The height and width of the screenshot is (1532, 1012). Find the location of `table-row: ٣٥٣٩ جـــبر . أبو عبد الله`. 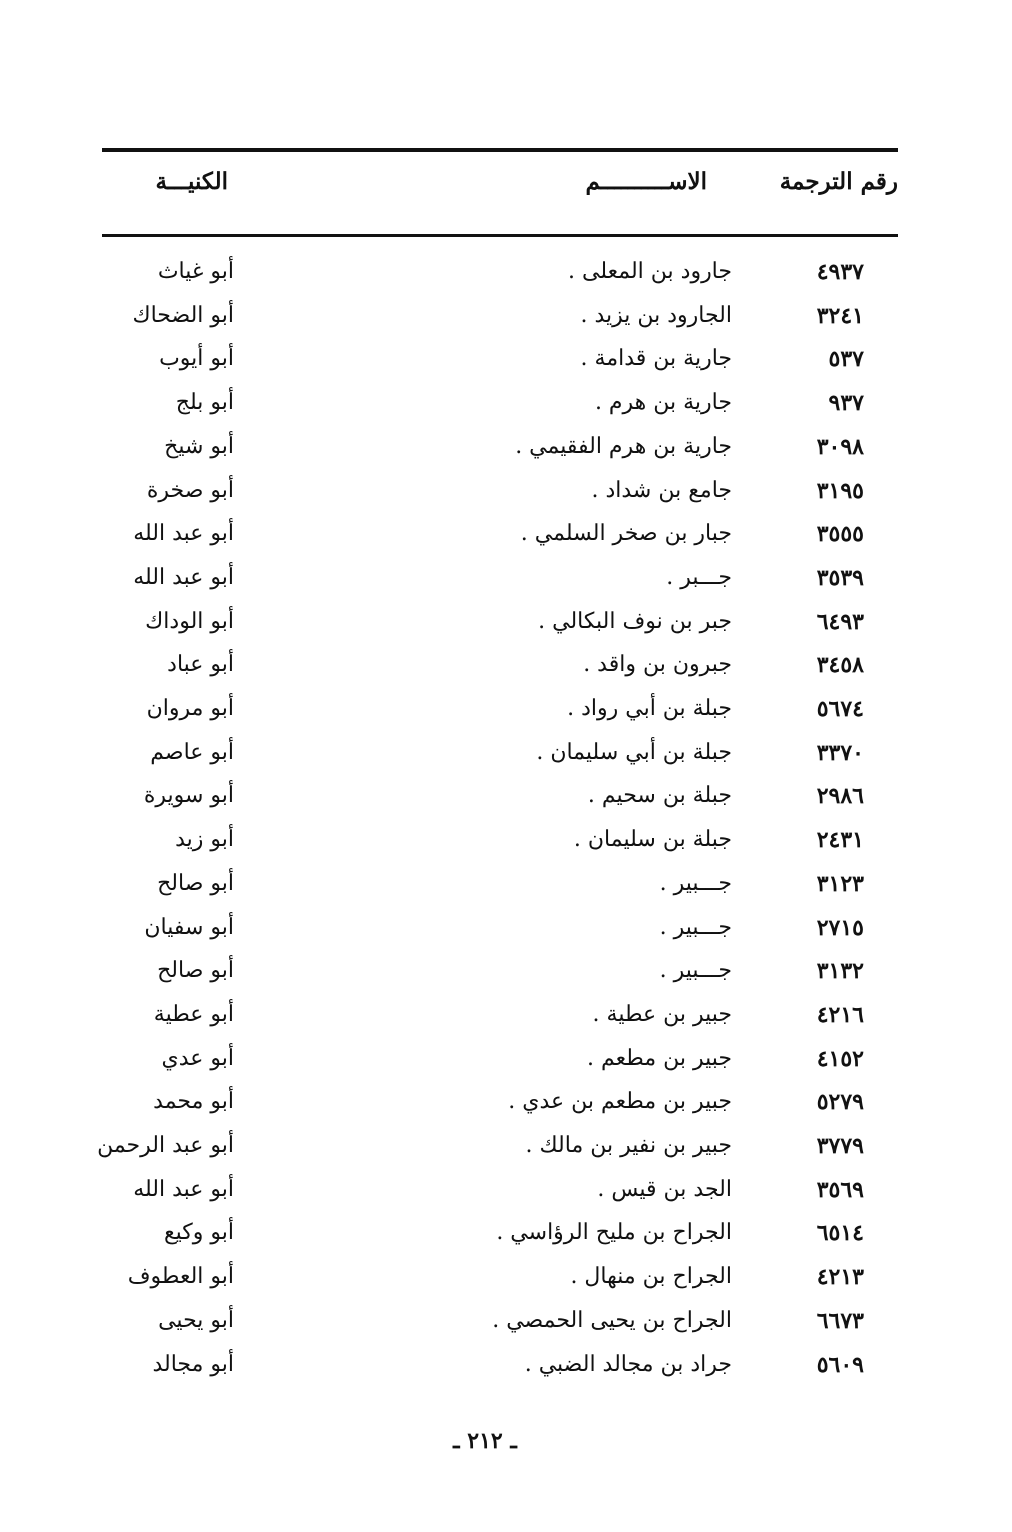

table-row: ٣٥٣٩ جـــبر . أبو عبد الله is located at coordinates (506, 578).